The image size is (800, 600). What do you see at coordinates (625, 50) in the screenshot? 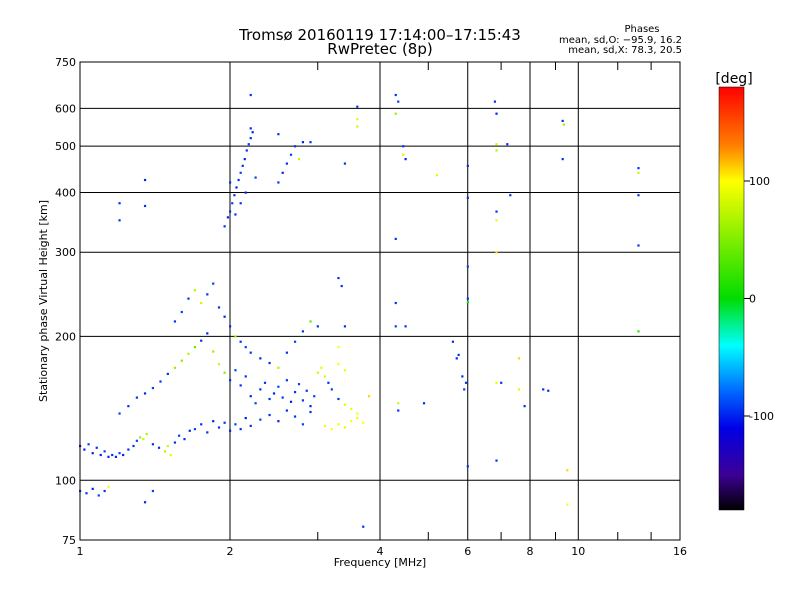
I see `stats-line-x: mean, sd,X: 78.3, 20.5` at bounding box center [625, 50].